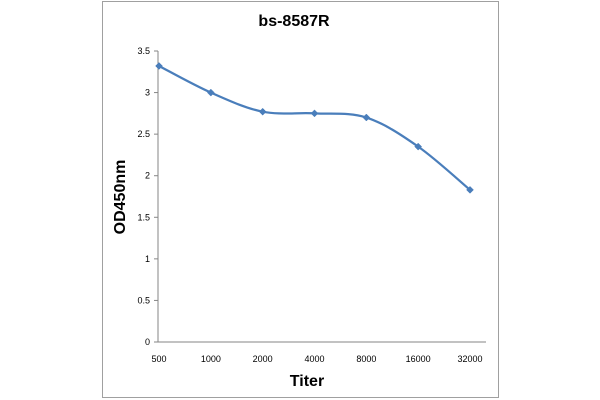  Describe the element at coordinates (263, 359) in the screenshot. I see `x-tick-label: 2000` at that location.